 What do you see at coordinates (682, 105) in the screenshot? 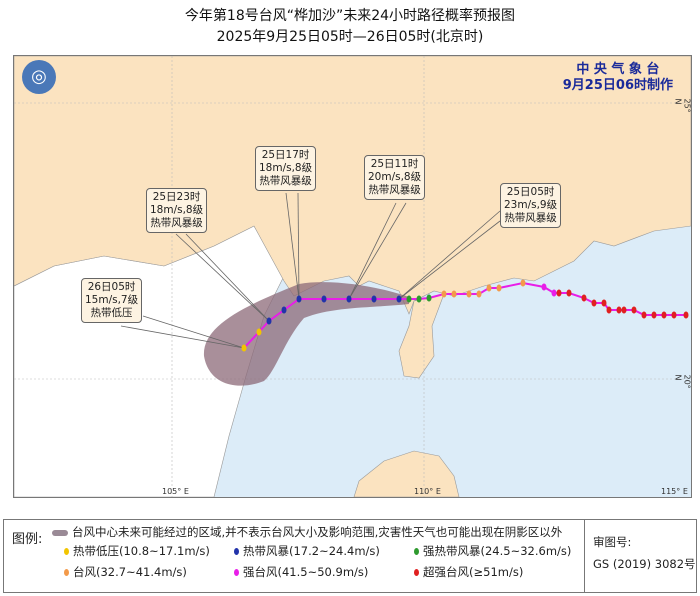
I see `lat-label: 25° N` at bounding box center [682, 105].